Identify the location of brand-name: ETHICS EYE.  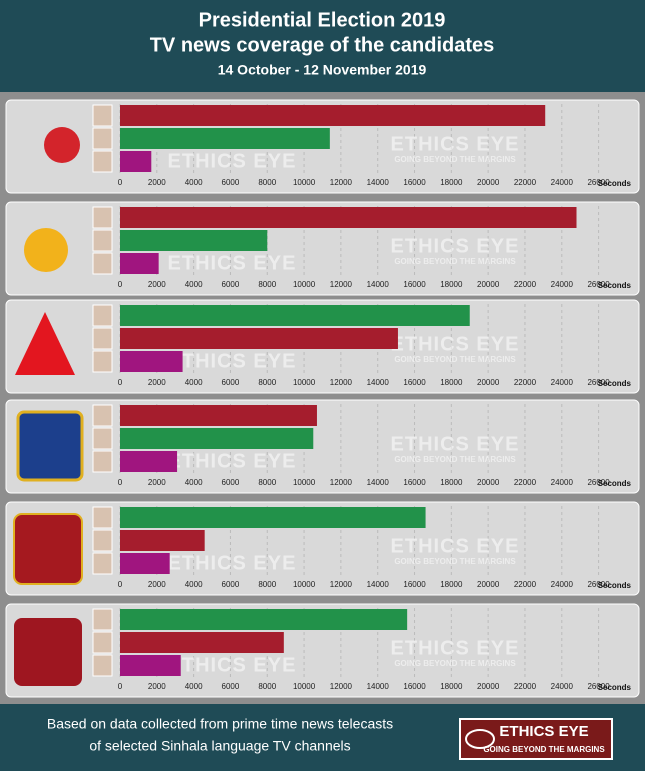
(543, 731).